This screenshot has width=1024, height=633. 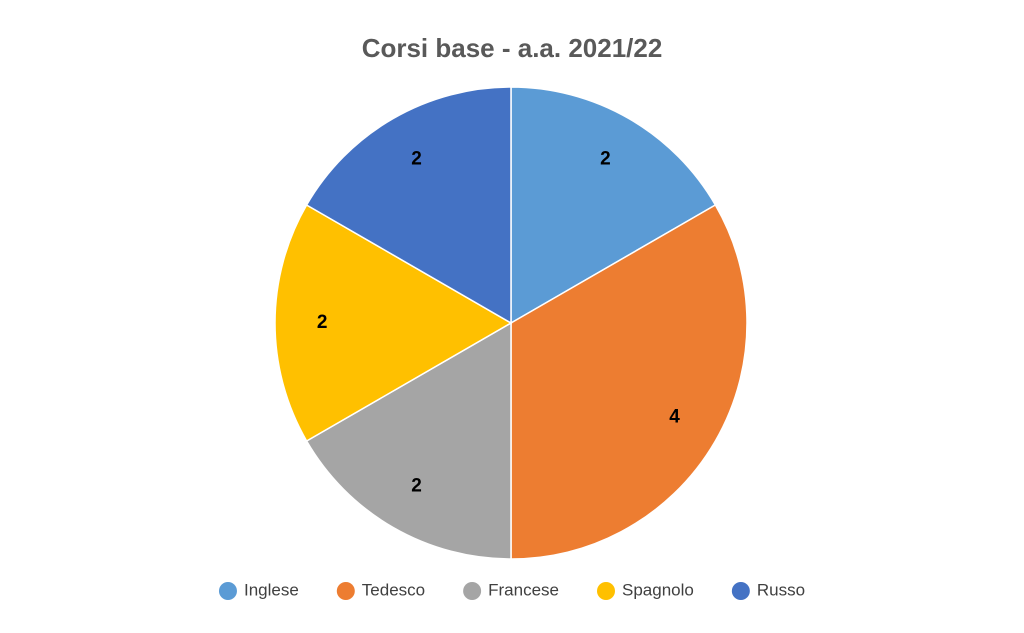 I want to click on legend-label: Spagnolo, so click(x=658, y=589).